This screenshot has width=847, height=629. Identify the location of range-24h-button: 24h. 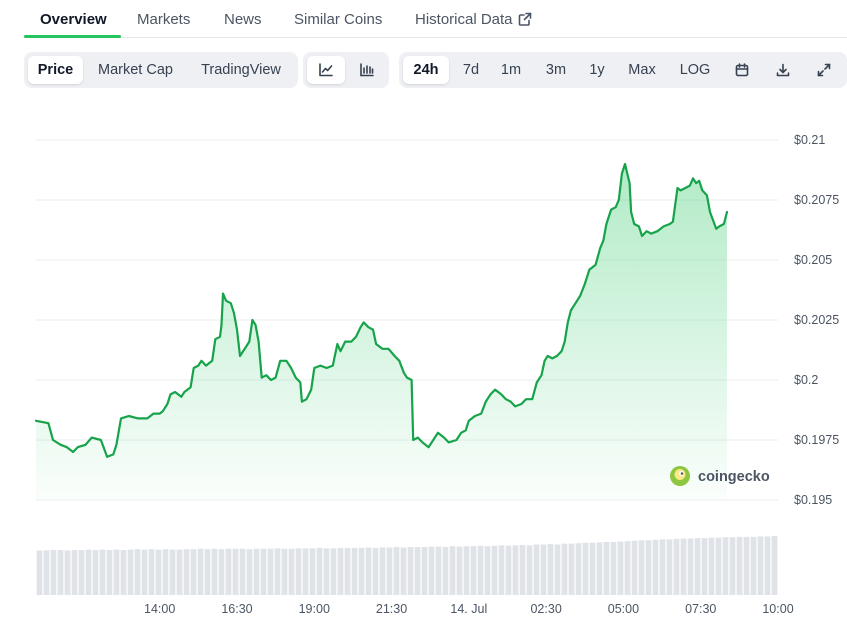
(426, 70).